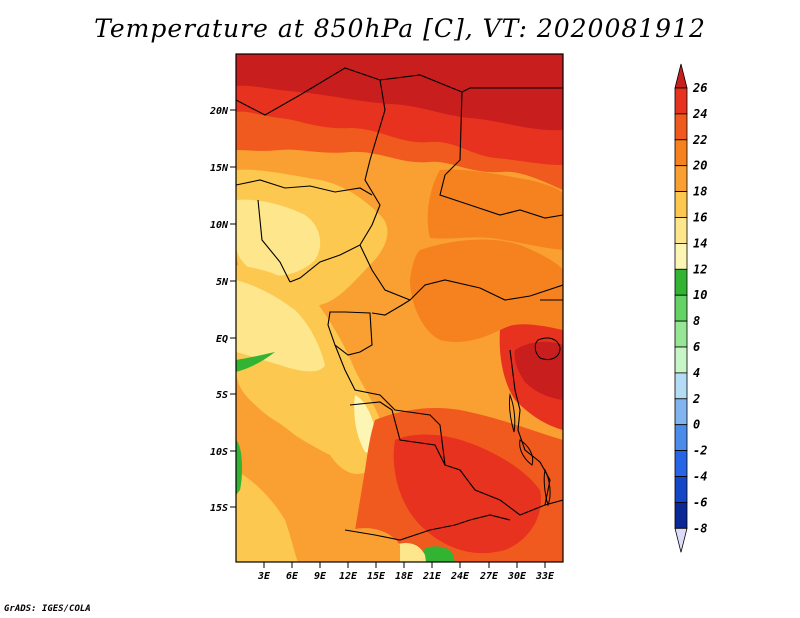 The width and height of the screenshot is (800, 618). What do you see at coordinates (47, 609) in the screenshot?
I see `grads-credit: GrADS: IGES/COLA` at bounding box center [47, 609].